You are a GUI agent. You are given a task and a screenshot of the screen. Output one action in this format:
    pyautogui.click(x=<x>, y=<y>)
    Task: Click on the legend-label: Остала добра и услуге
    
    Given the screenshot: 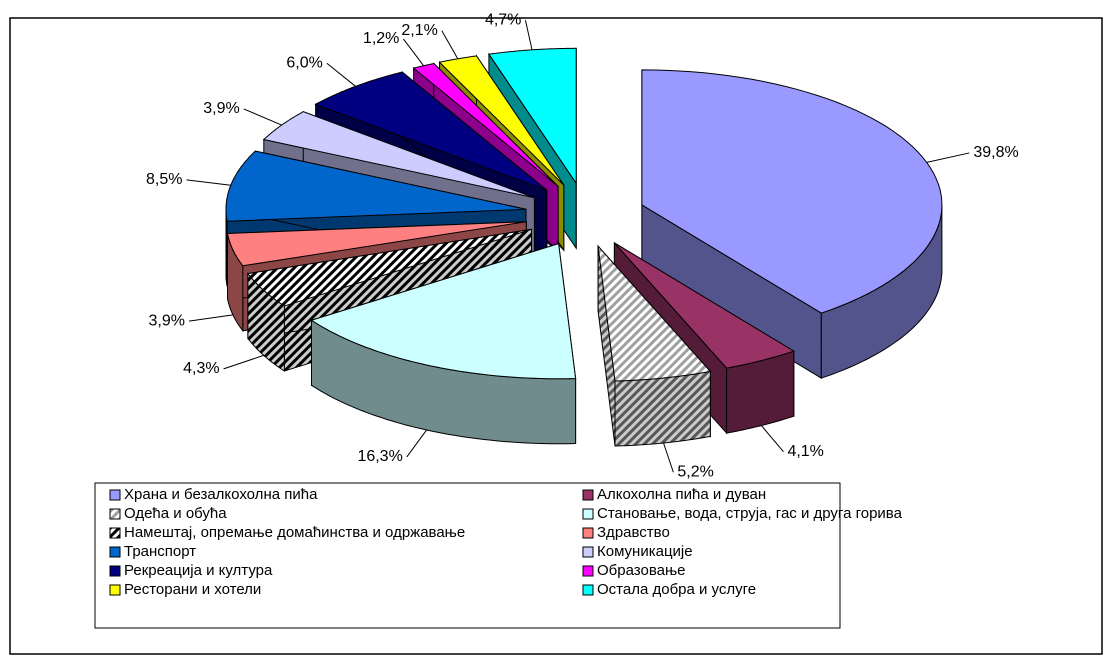 What is the action you would take?
    pyautogui.click(x=676, y=589)
    